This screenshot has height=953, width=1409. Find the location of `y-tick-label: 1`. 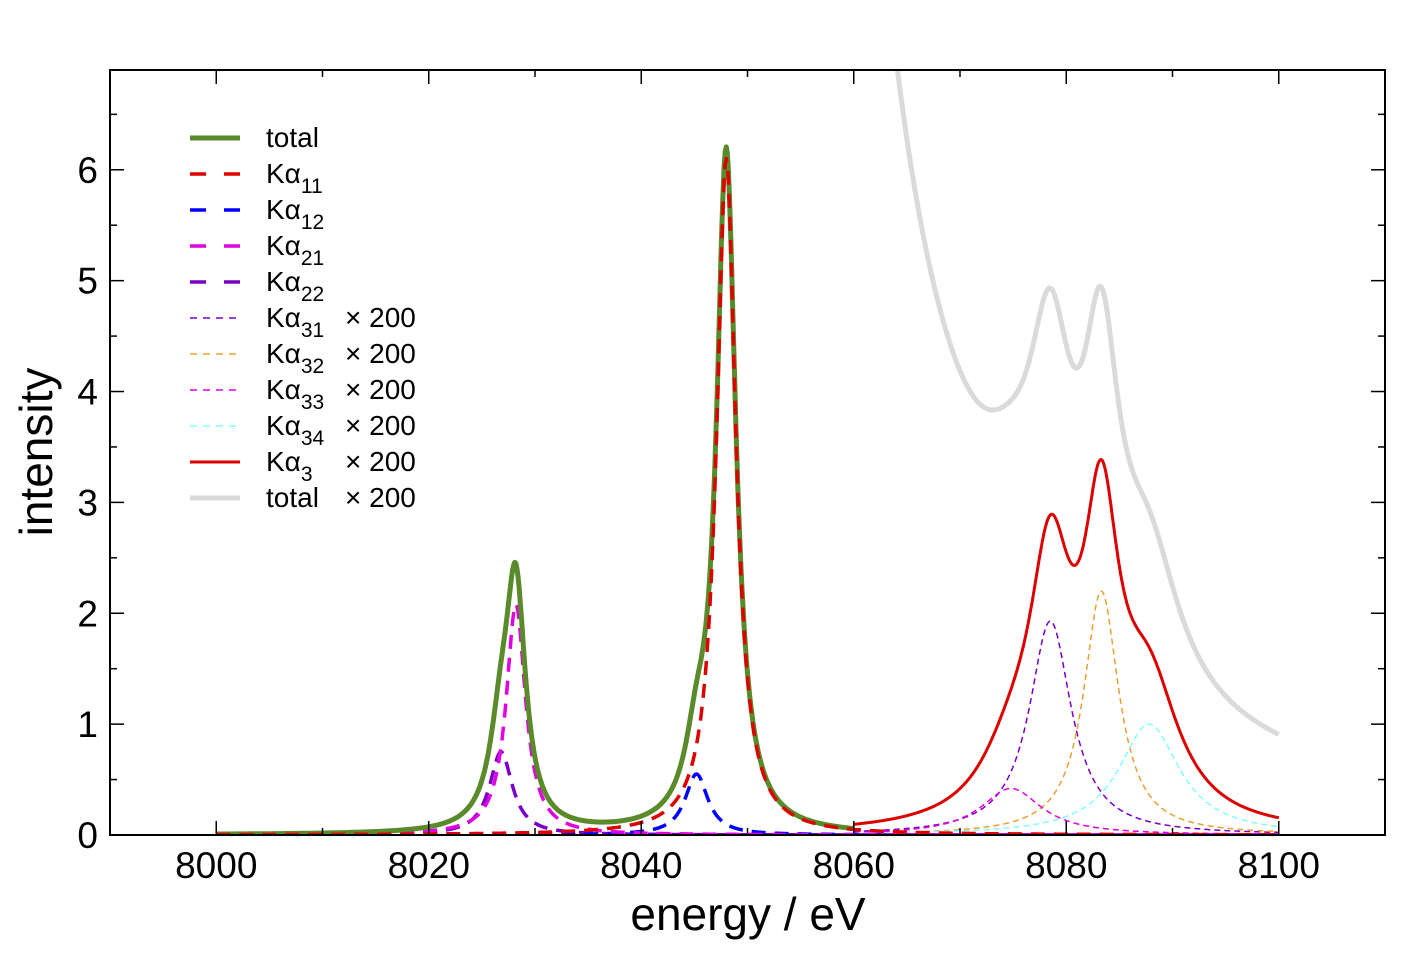

y-tick-label: 1 is located at coordinates (87, 724).